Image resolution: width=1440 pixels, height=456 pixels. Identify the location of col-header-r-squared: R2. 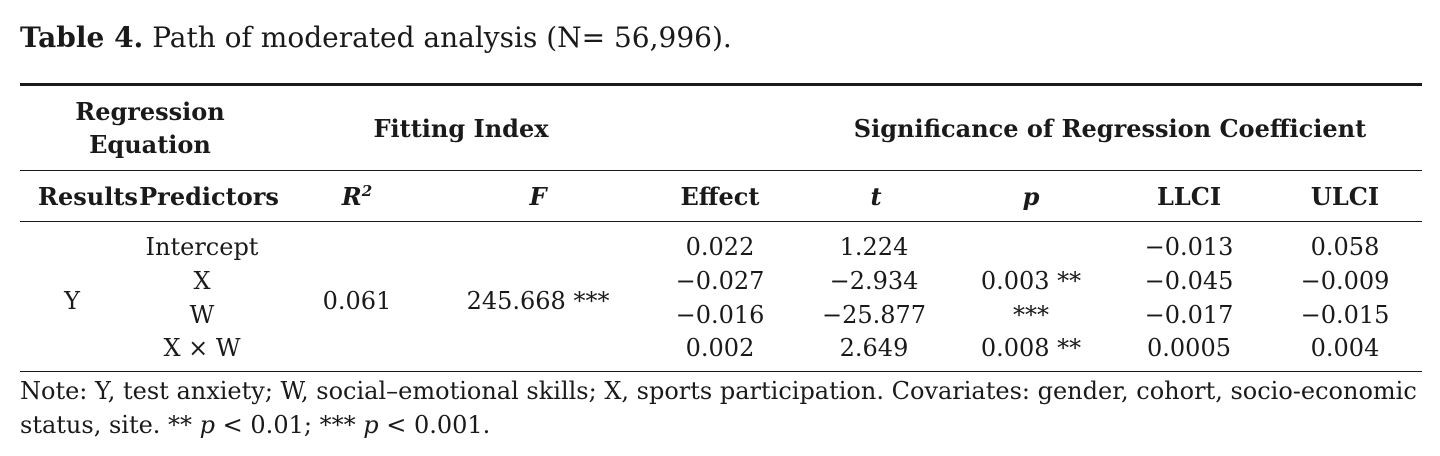
(357, 196).